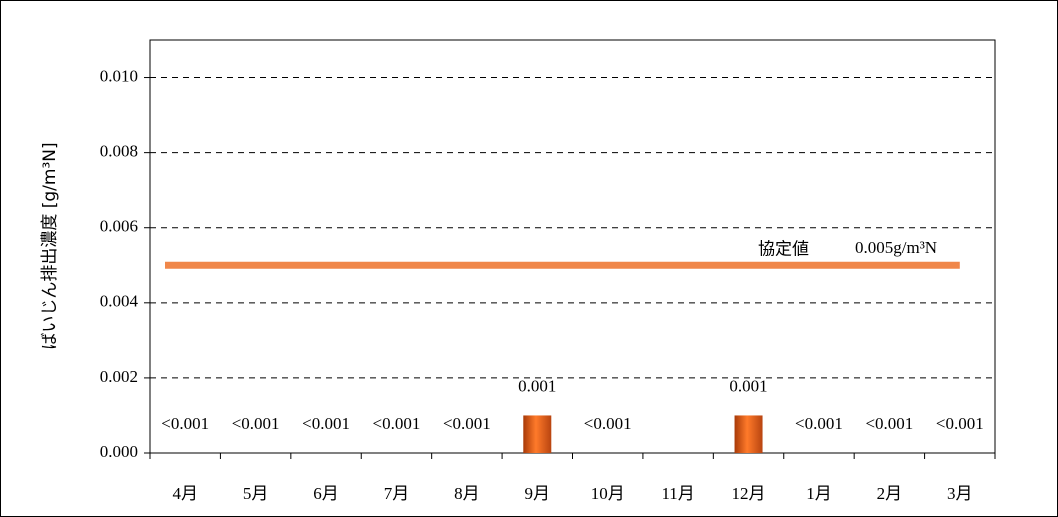 The height and width of the screenshot is (517, 1058). Describe the element at coordinates (119, 226) in the screenshot. I see `y-tick-label: 0.006` at that location.